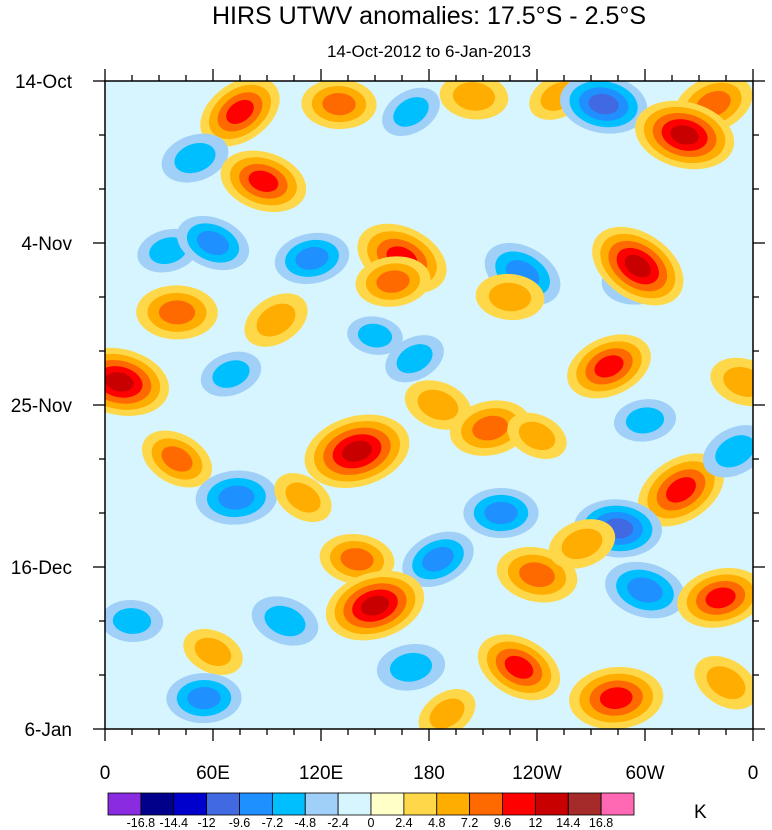 Image resolution: width=772 pixels, height=830 pixels. What do you see at coordinates (429, 773) in the screenshot?
I see `x-tick-label: 180` at bounding box center [429, 773].